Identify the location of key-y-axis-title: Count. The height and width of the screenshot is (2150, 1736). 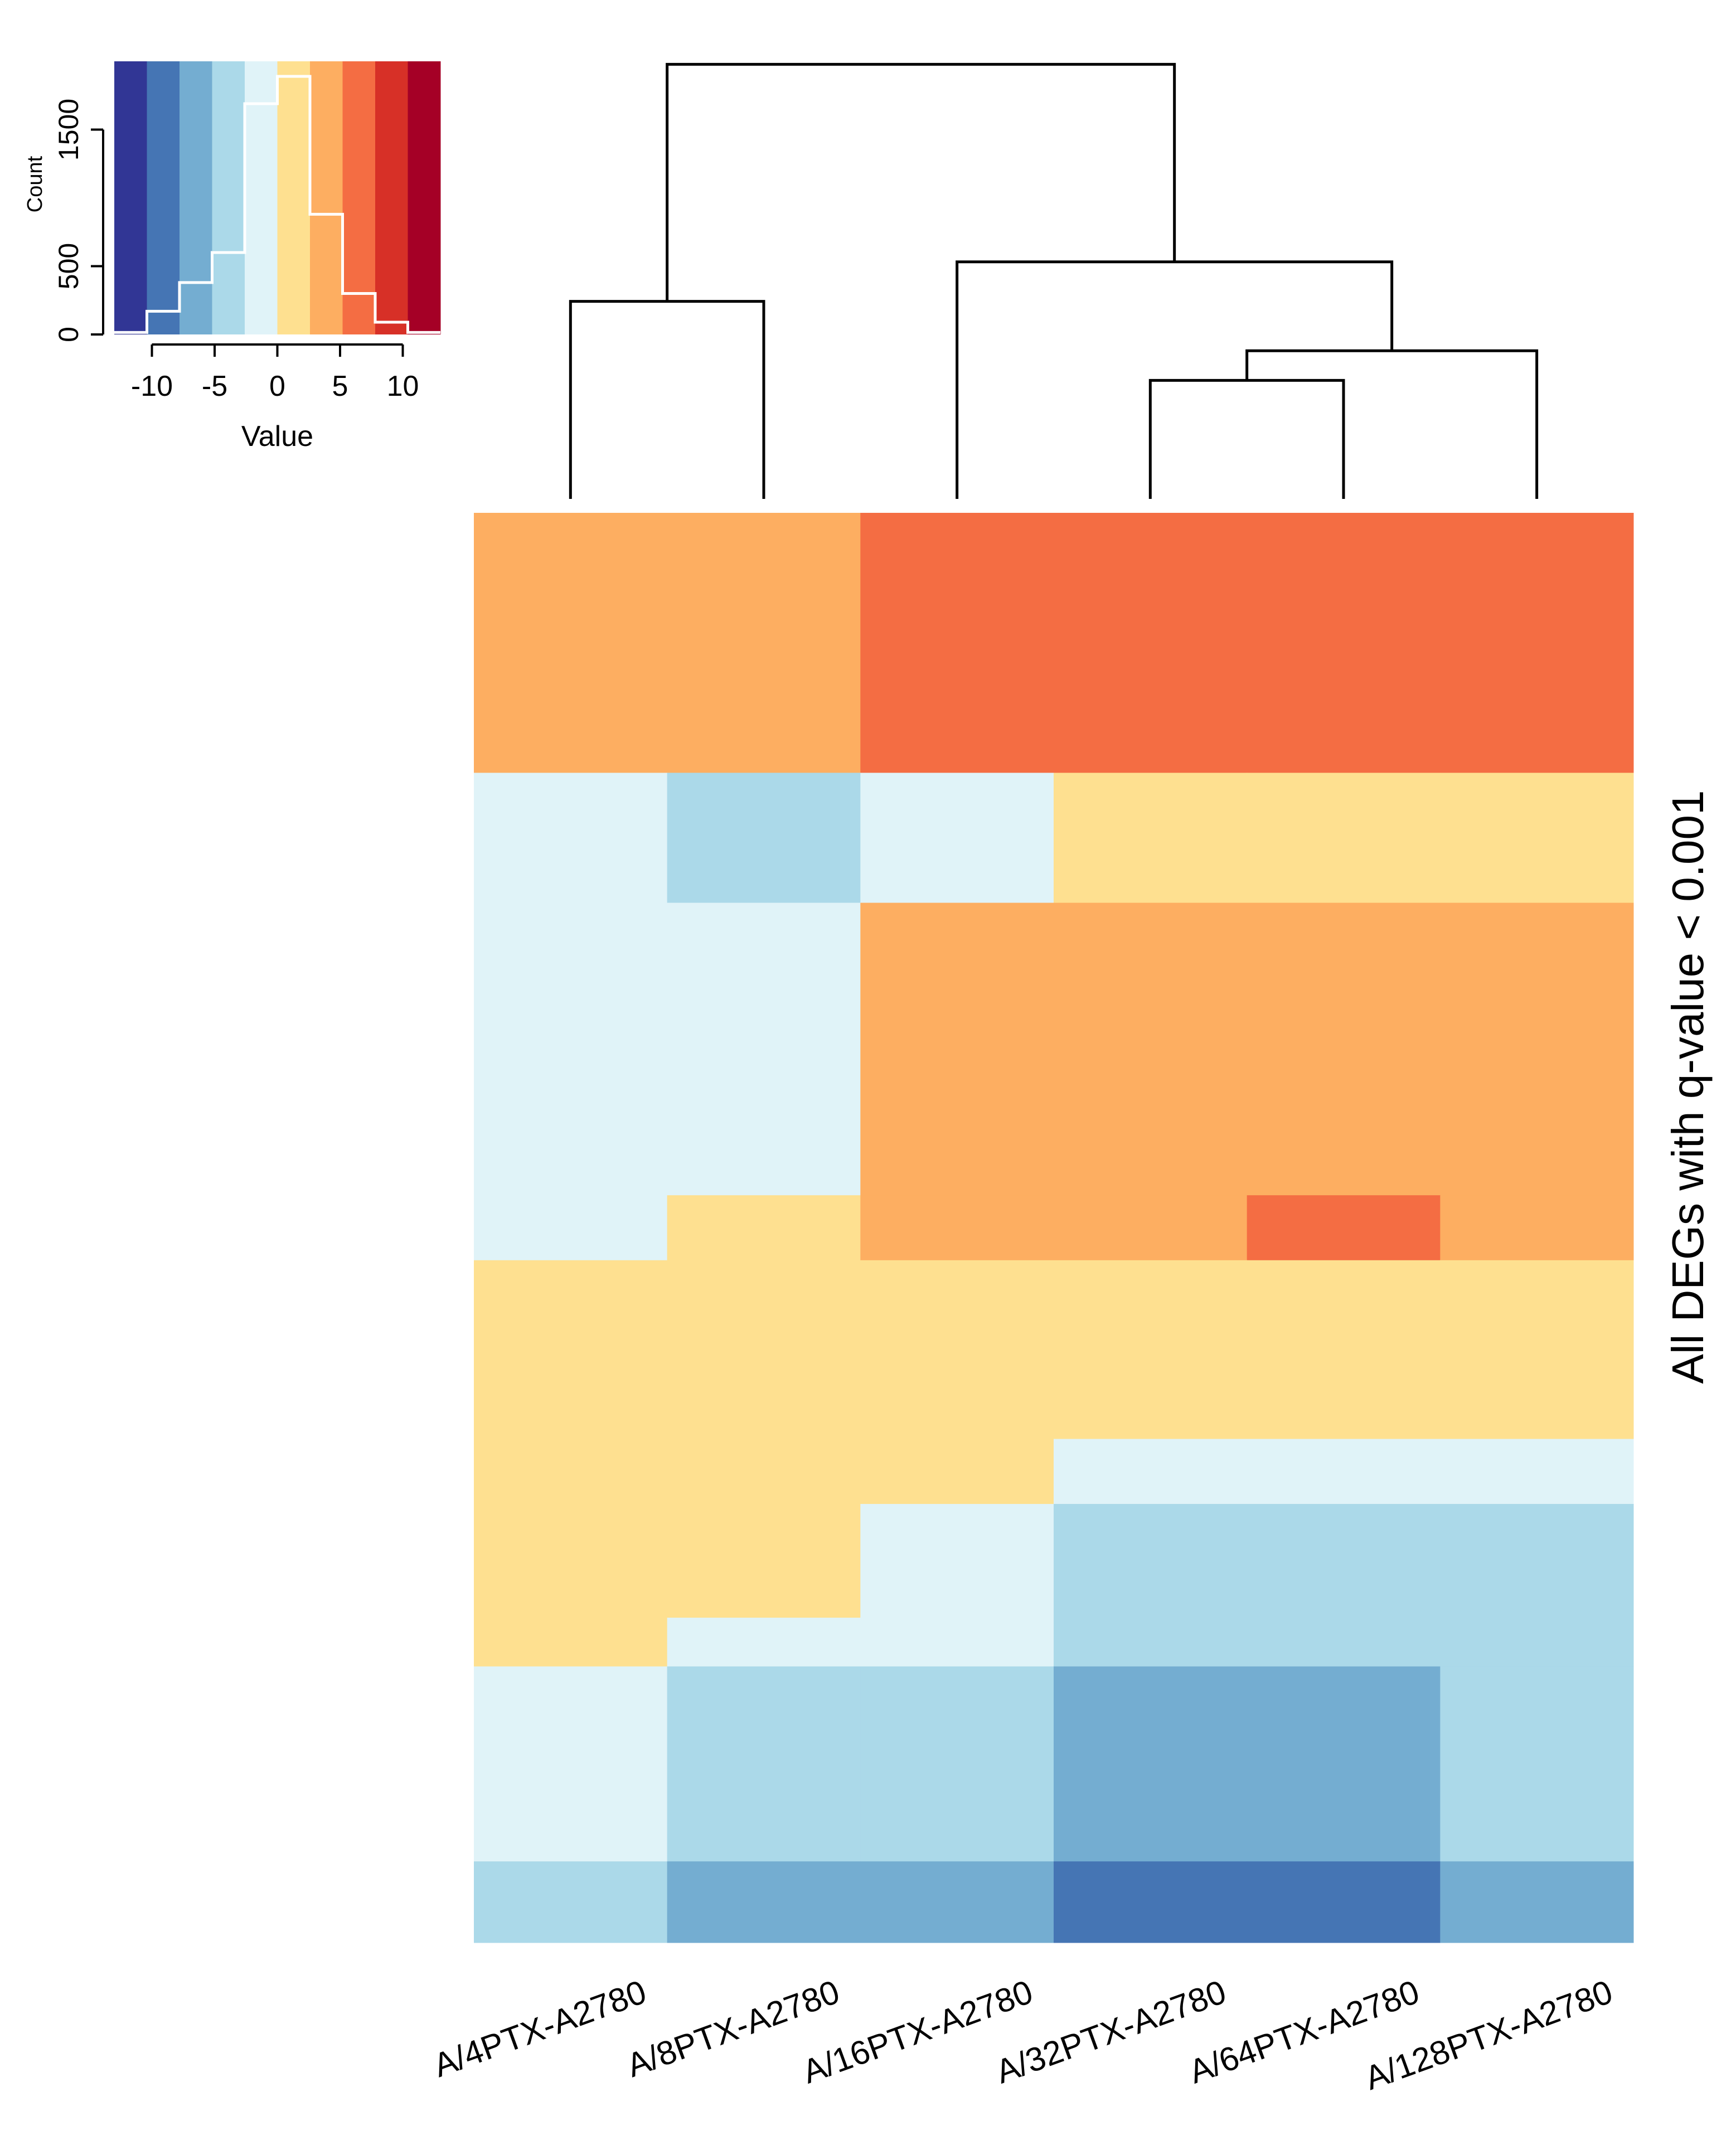
(35, 184).